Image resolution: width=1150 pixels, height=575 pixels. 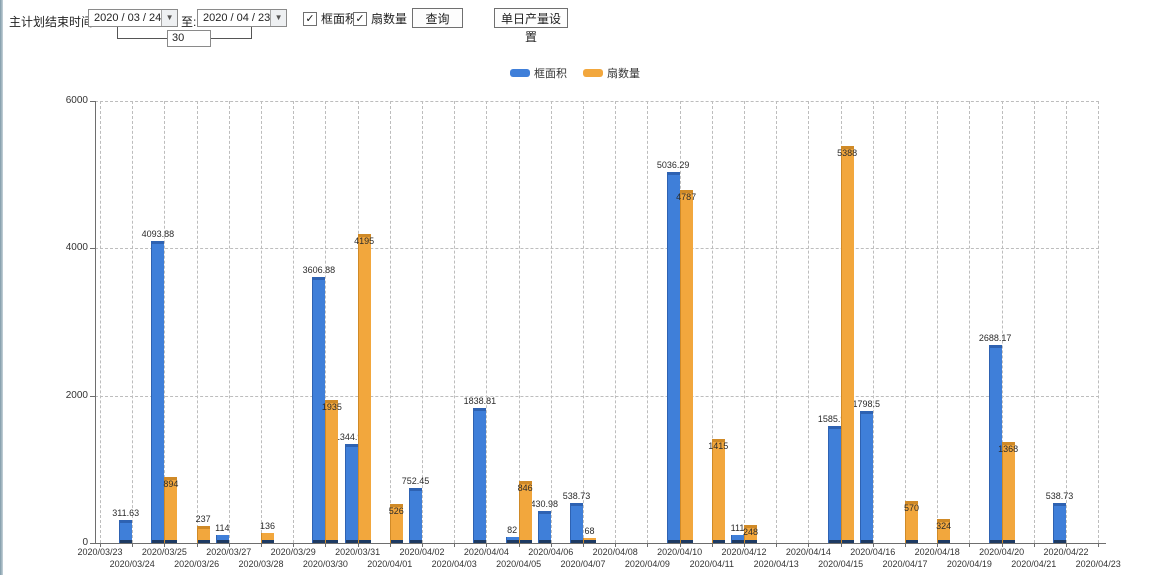 I want to click on y-axis-label: 4000, so click(x=76, y=248).